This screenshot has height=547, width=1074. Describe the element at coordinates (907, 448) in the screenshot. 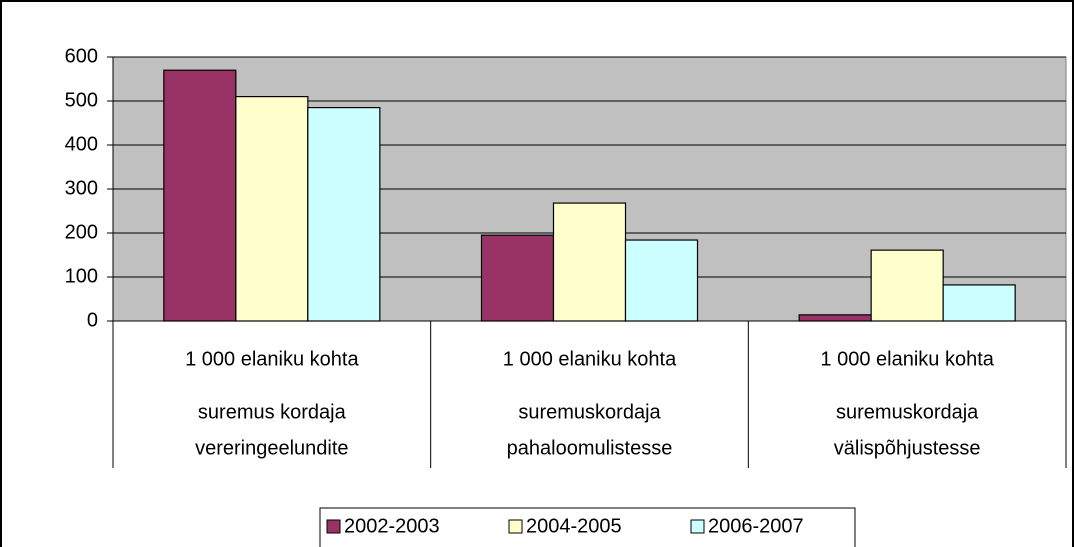

I see `category-name: välispõhjustesse` at that location.